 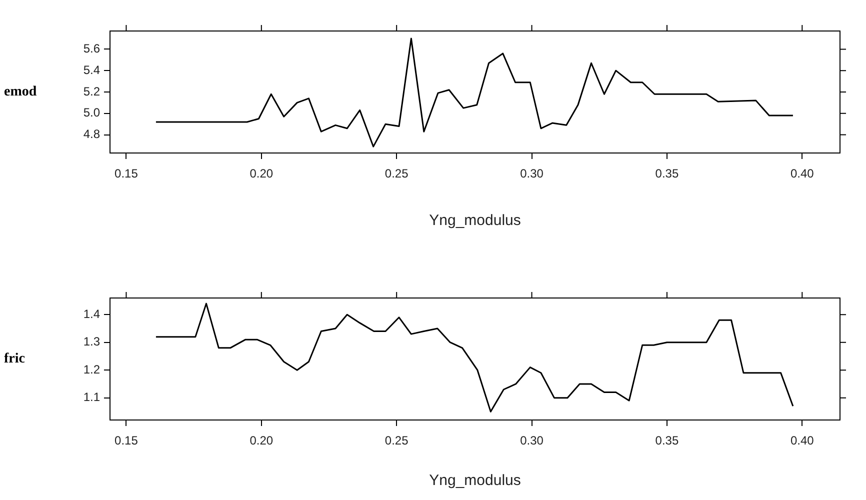 I want to click on y-tick-label: 5.6, so click(x=91, y=49).